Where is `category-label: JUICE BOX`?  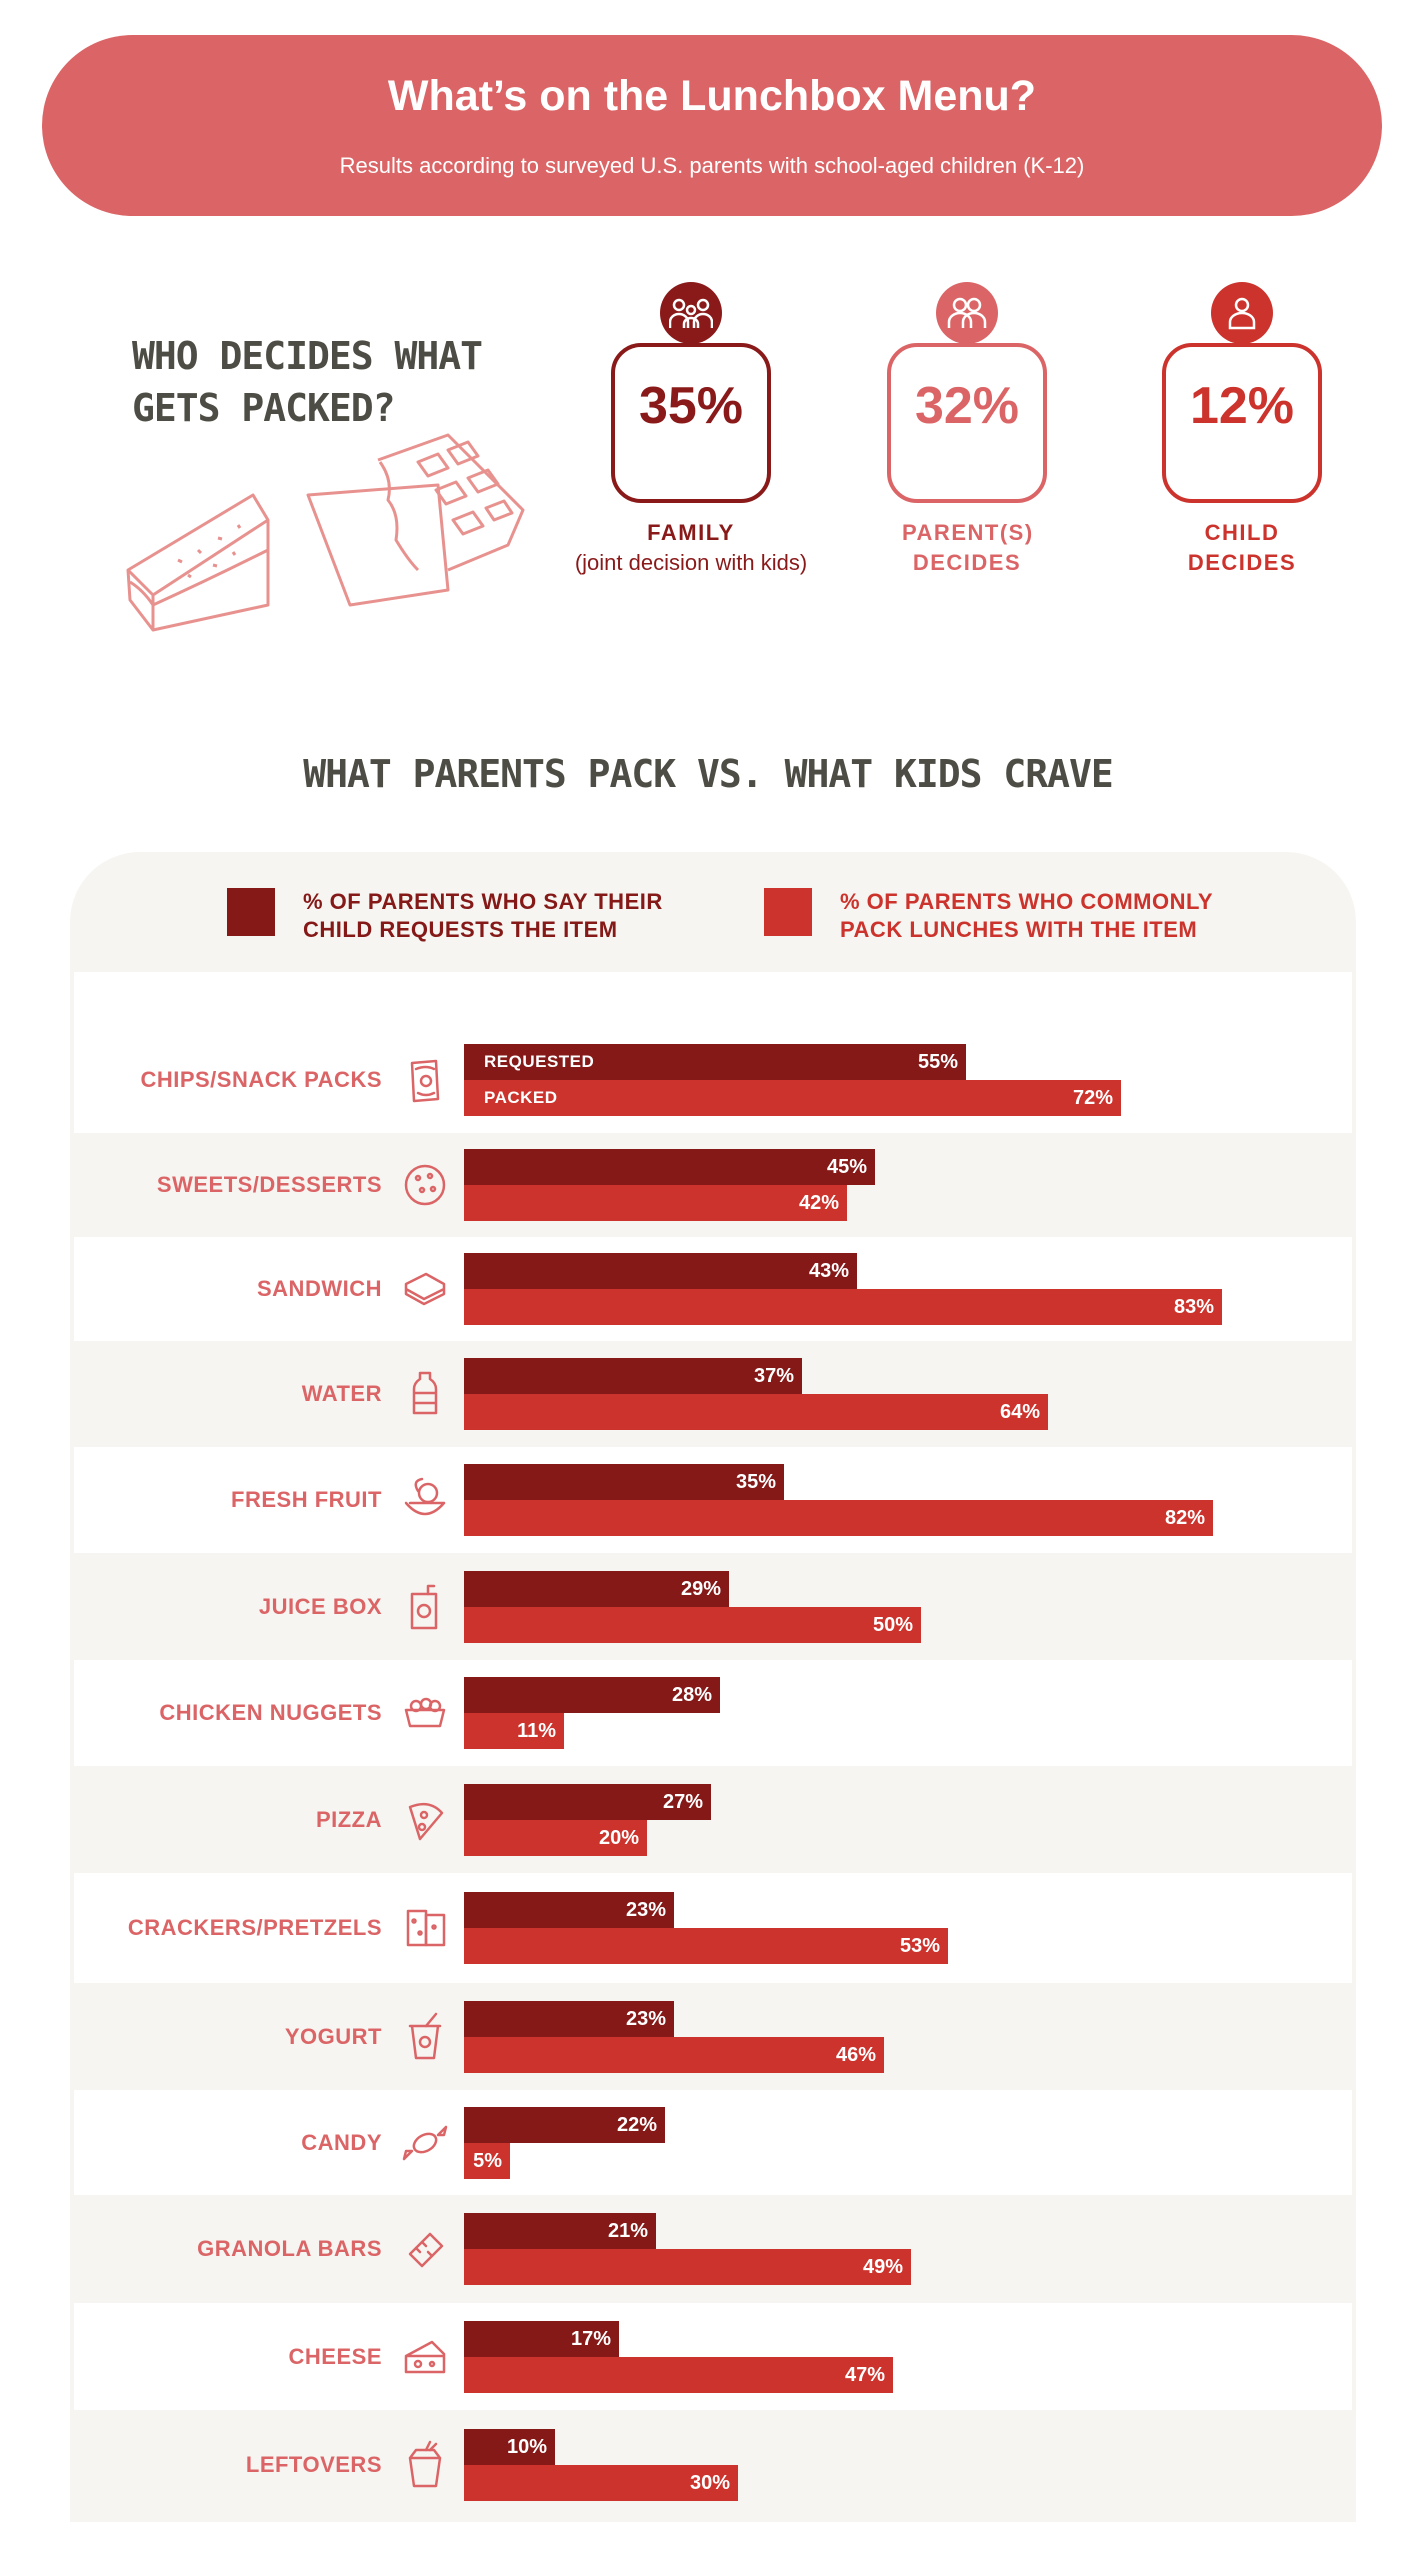
category-label: JUICE BOX is located at coordinates (320, 1606).